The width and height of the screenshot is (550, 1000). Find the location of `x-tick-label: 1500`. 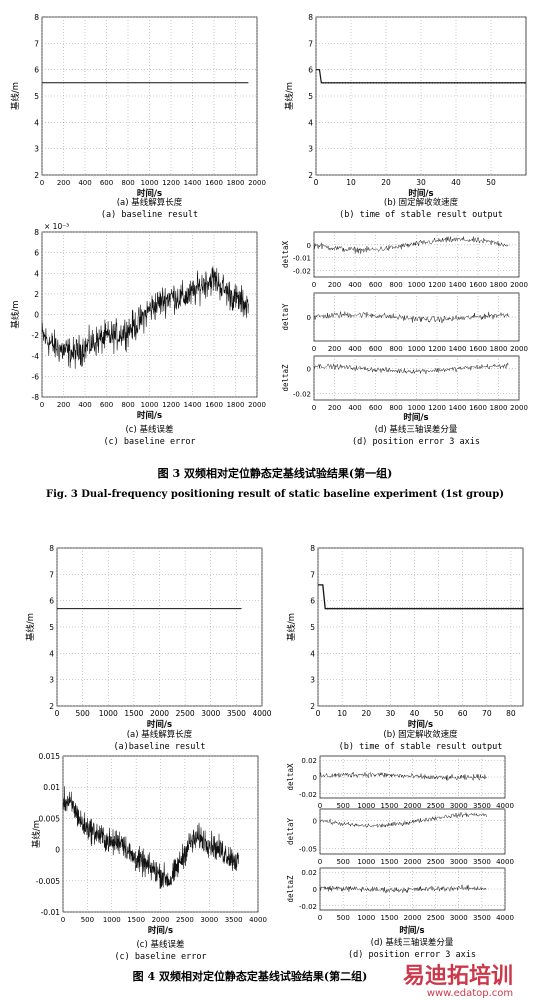

x-tick-label: 1500 is located at coordinates (133, 713).